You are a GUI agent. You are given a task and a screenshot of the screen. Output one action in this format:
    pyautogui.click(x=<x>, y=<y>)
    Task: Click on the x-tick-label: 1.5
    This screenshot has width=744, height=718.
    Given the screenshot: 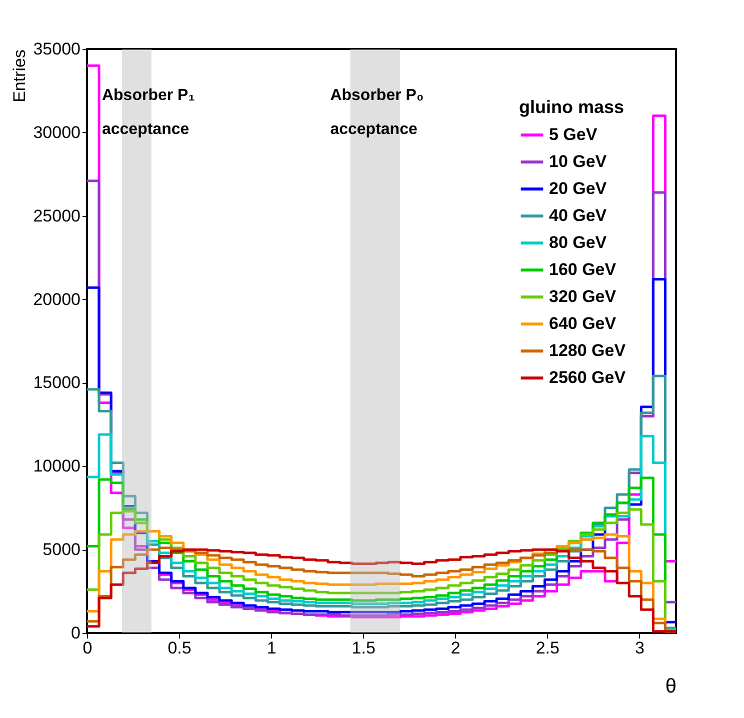 What is the action you would take?
    pyautogui.click(x=364, y=648)
    